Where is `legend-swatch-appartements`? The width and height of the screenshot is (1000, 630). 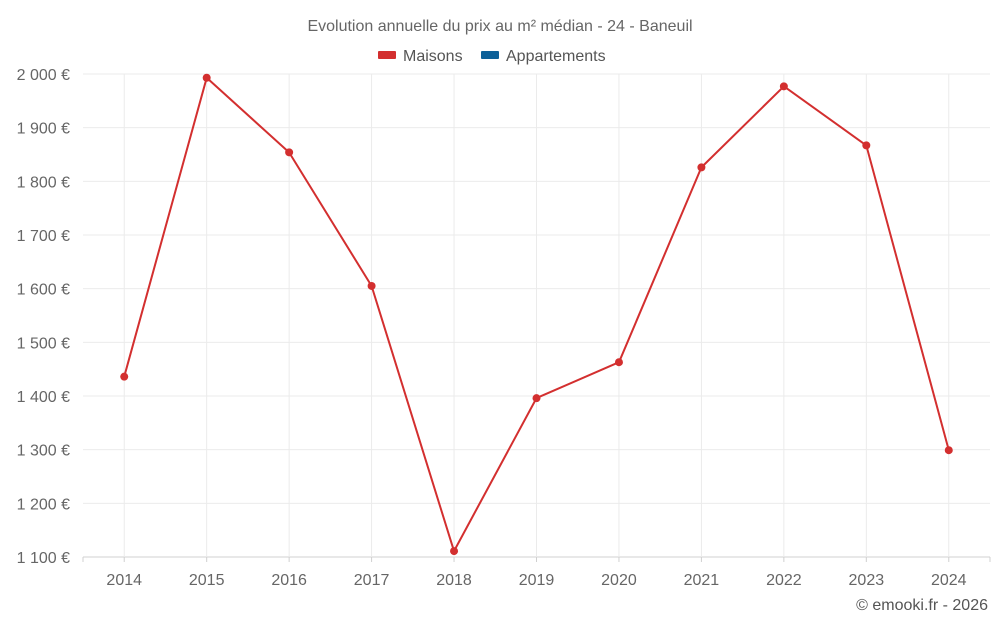
legend-swatch-appartements is located at coordinates (490, 55).